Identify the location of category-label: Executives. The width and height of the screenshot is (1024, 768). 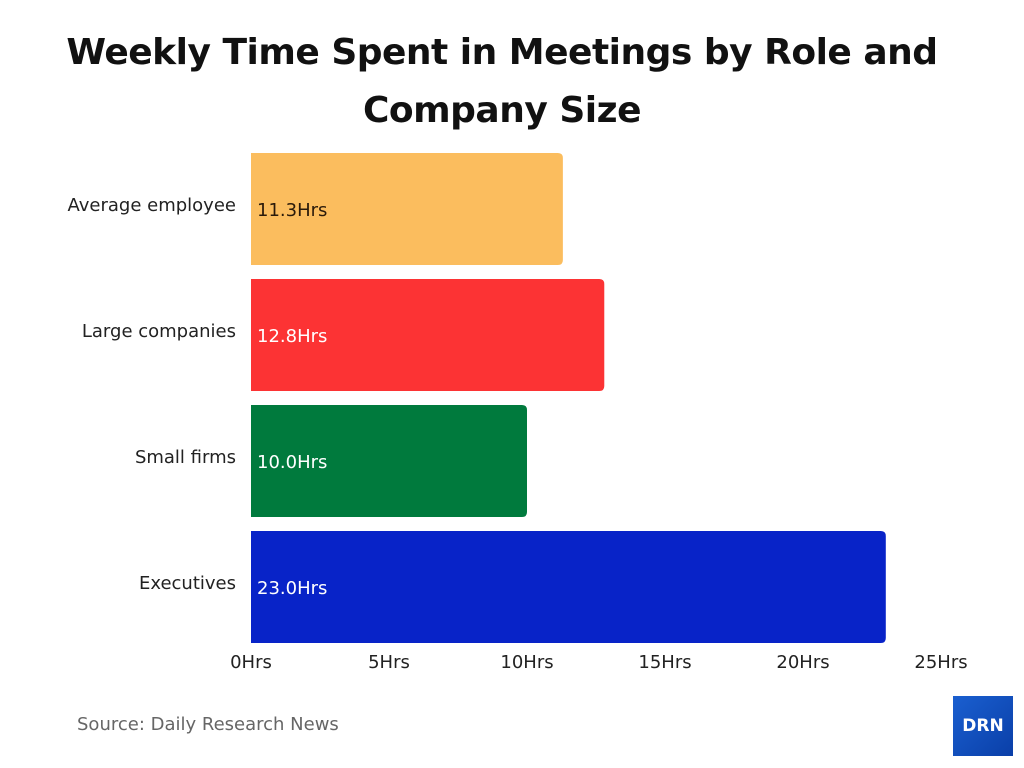
(187, 583).